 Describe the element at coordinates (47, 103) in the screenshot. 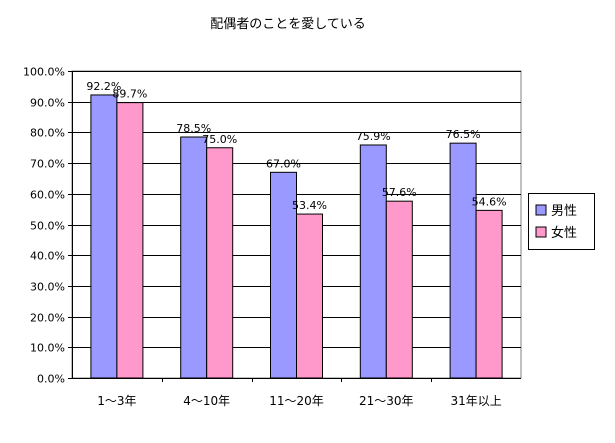

I see `y-tick-label: 90.0%` at that location.